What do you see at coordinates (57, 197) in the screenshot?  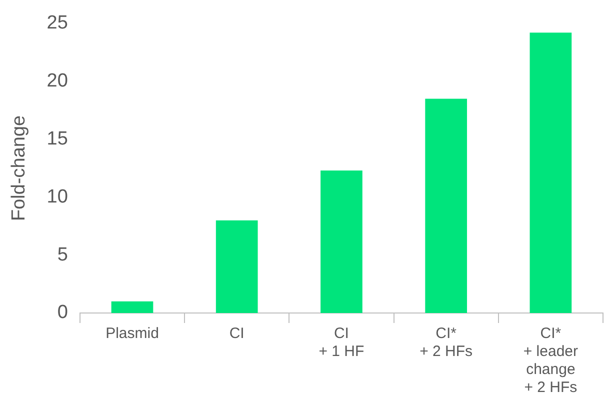 I see `y-tick-label: 10` at bounding box center [57, 197].